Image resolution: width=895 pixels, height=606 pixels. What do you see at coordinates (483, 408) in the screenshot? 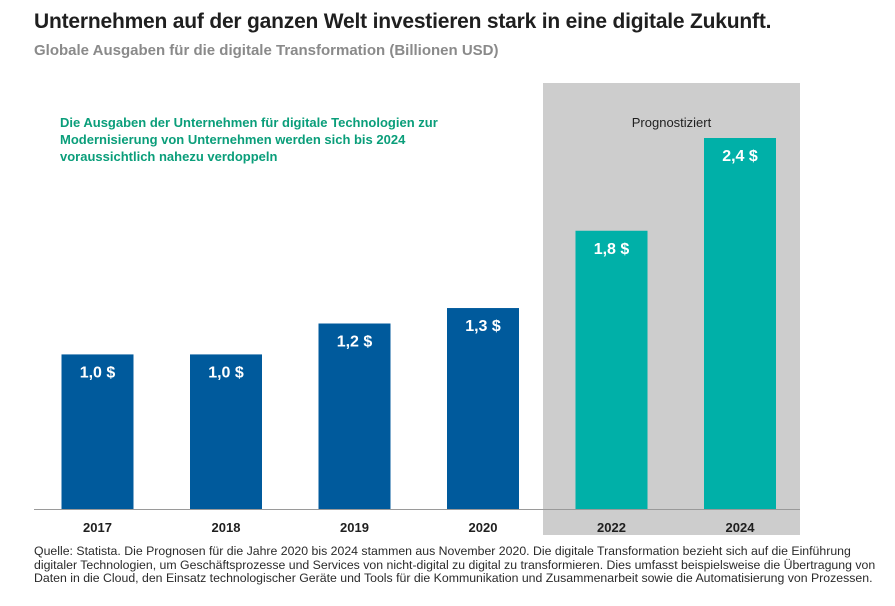
I see `bar-2020` at bounding box center [483, 408].